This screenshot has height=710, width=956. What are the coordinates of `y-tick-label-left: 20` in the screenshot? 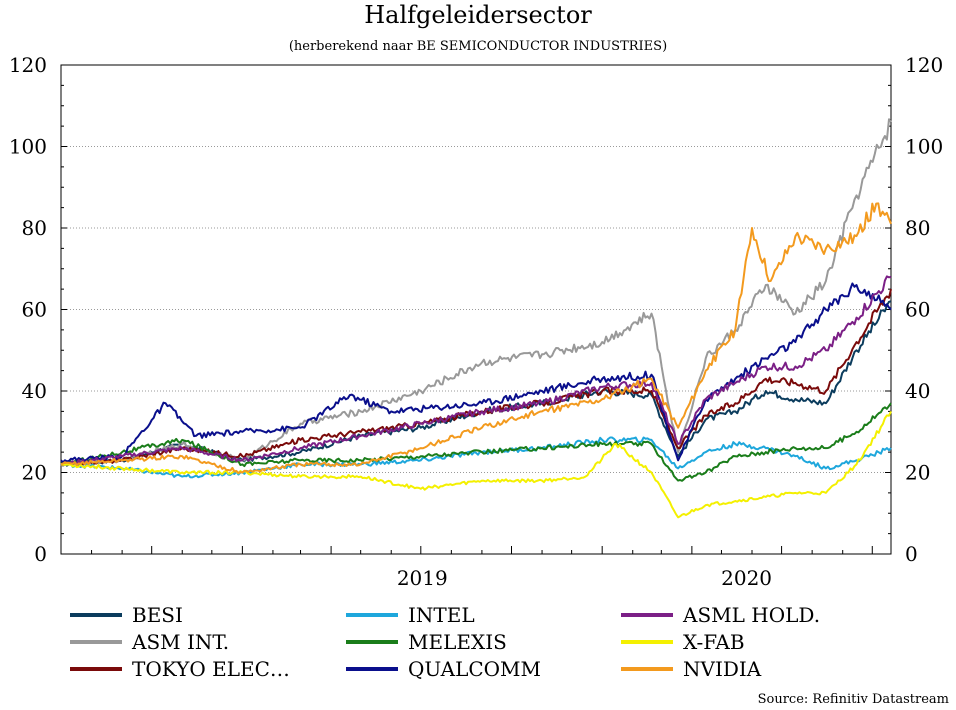 It's located at (34, 473).